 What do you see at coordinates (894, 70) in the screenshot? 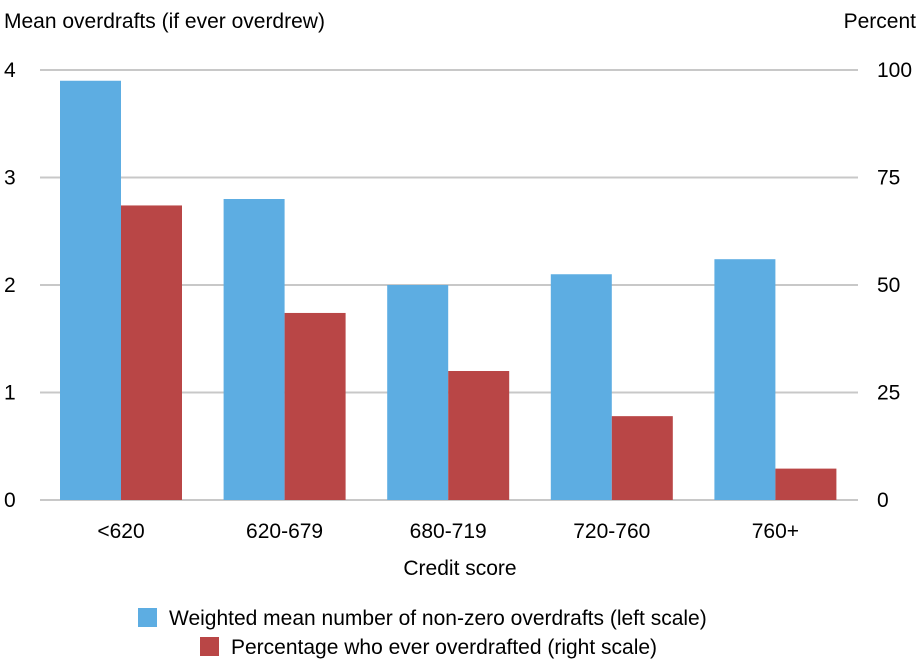
I see `right-tick-label: 100` at bounding box center [894, 70].